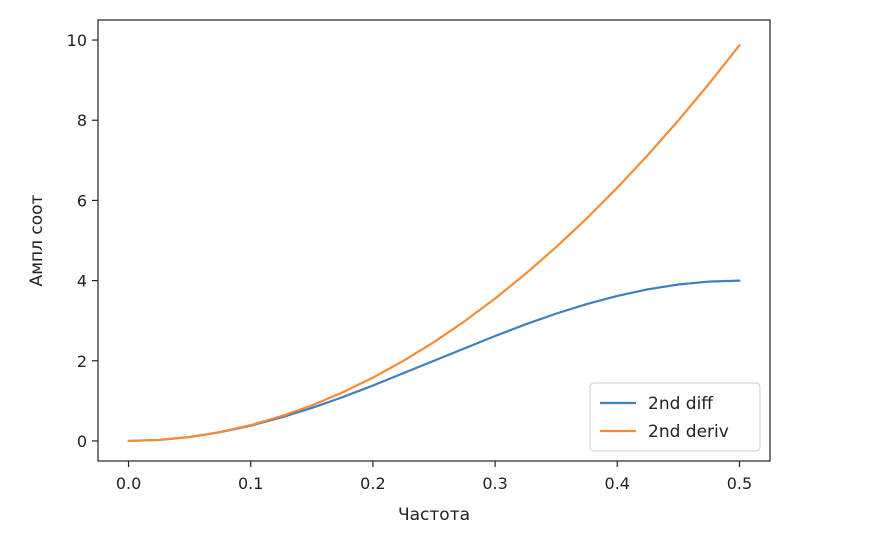 The width and height of the screenshot is (874, 554). What do you see at coordinates (372, 483) in the screenshot?
I see `x-tick-label: 0.2` at bounding box center [372, 483].